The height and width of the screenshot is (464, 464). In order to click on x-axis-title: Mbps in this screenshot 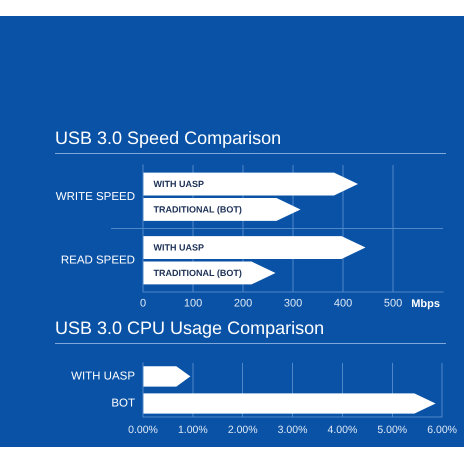, I will do `click(425, 304)`.